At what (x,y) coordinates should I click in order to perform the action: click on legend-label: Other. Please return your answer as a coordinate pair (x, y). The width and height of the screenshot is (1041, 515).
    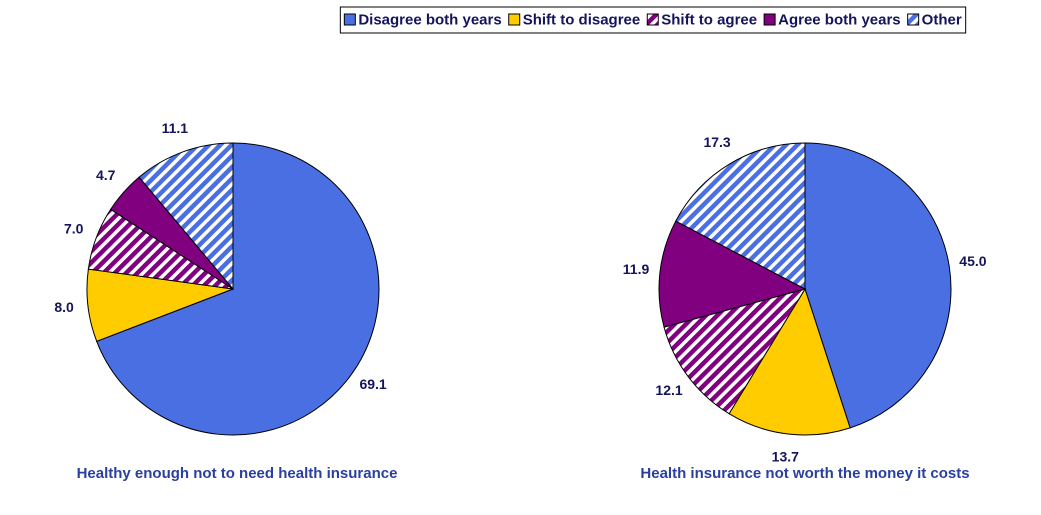
    Looking at the image, I should click on (942, 19).